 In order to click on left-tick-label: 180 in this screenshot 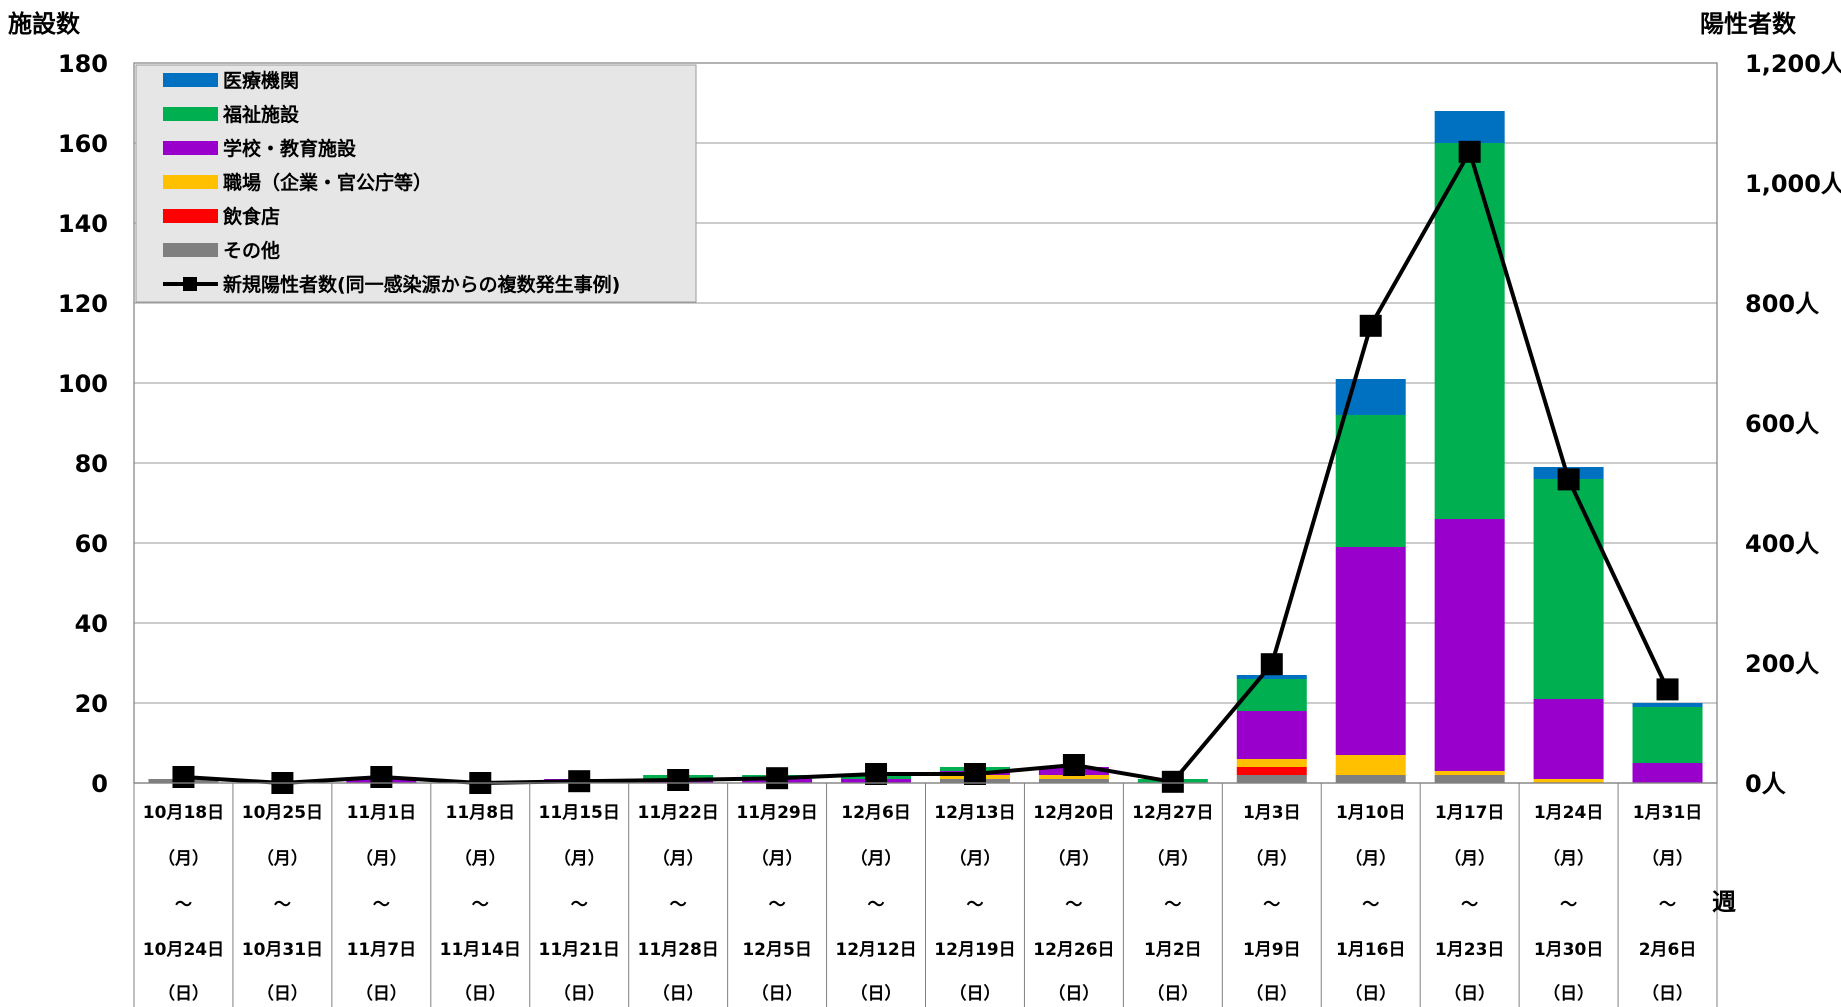, I will do `click(83, 64)`.